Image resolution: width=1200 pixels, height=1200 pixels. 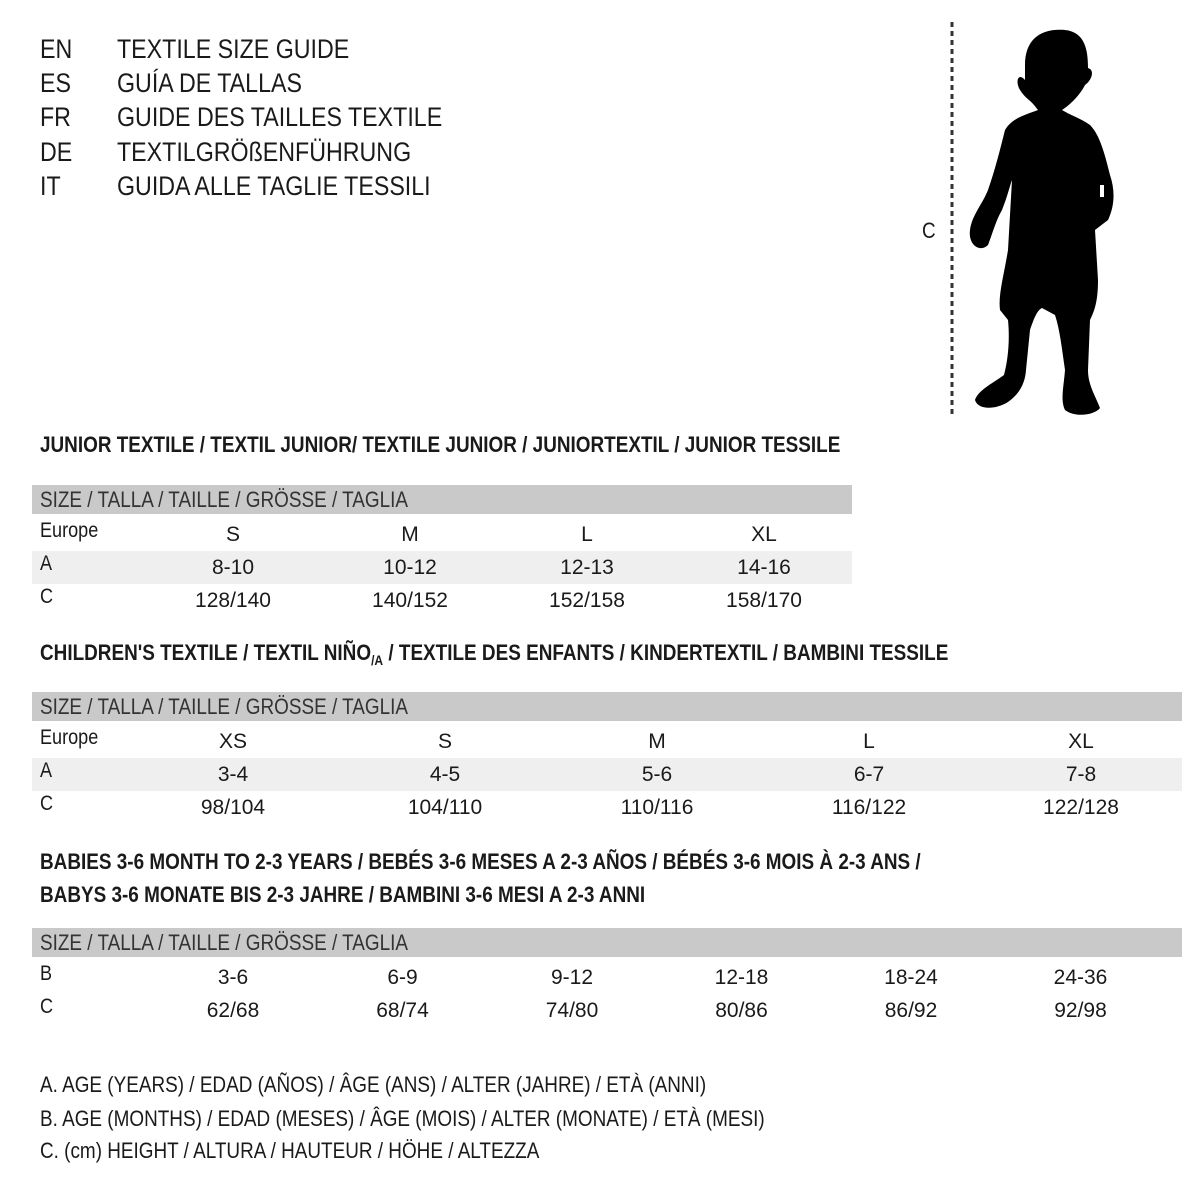 I want to click on table-cell: 116/122, so click(x=869, y=807).